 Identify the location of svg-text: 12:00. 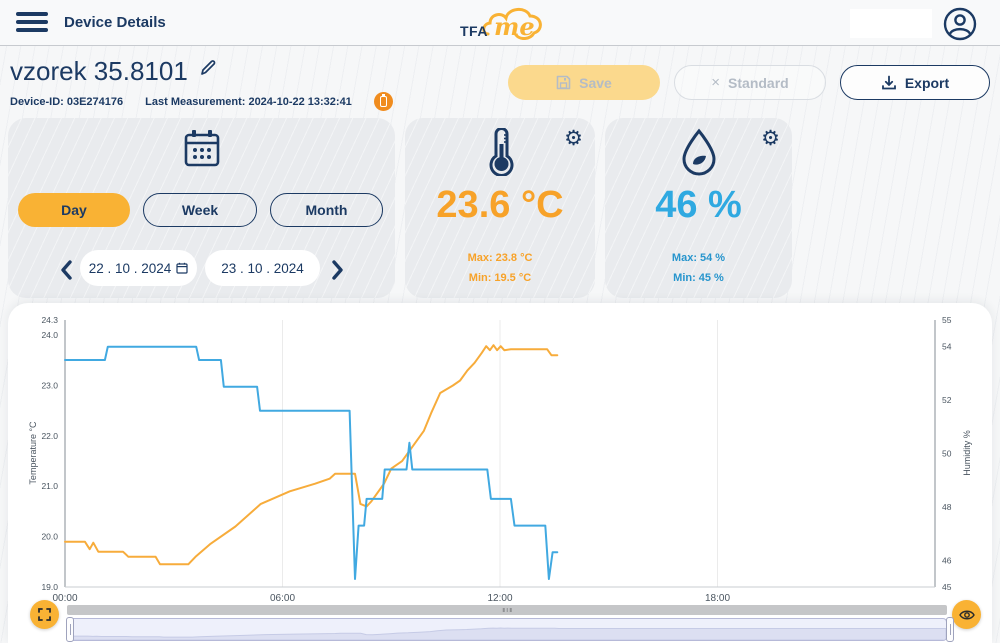
(499, 598).